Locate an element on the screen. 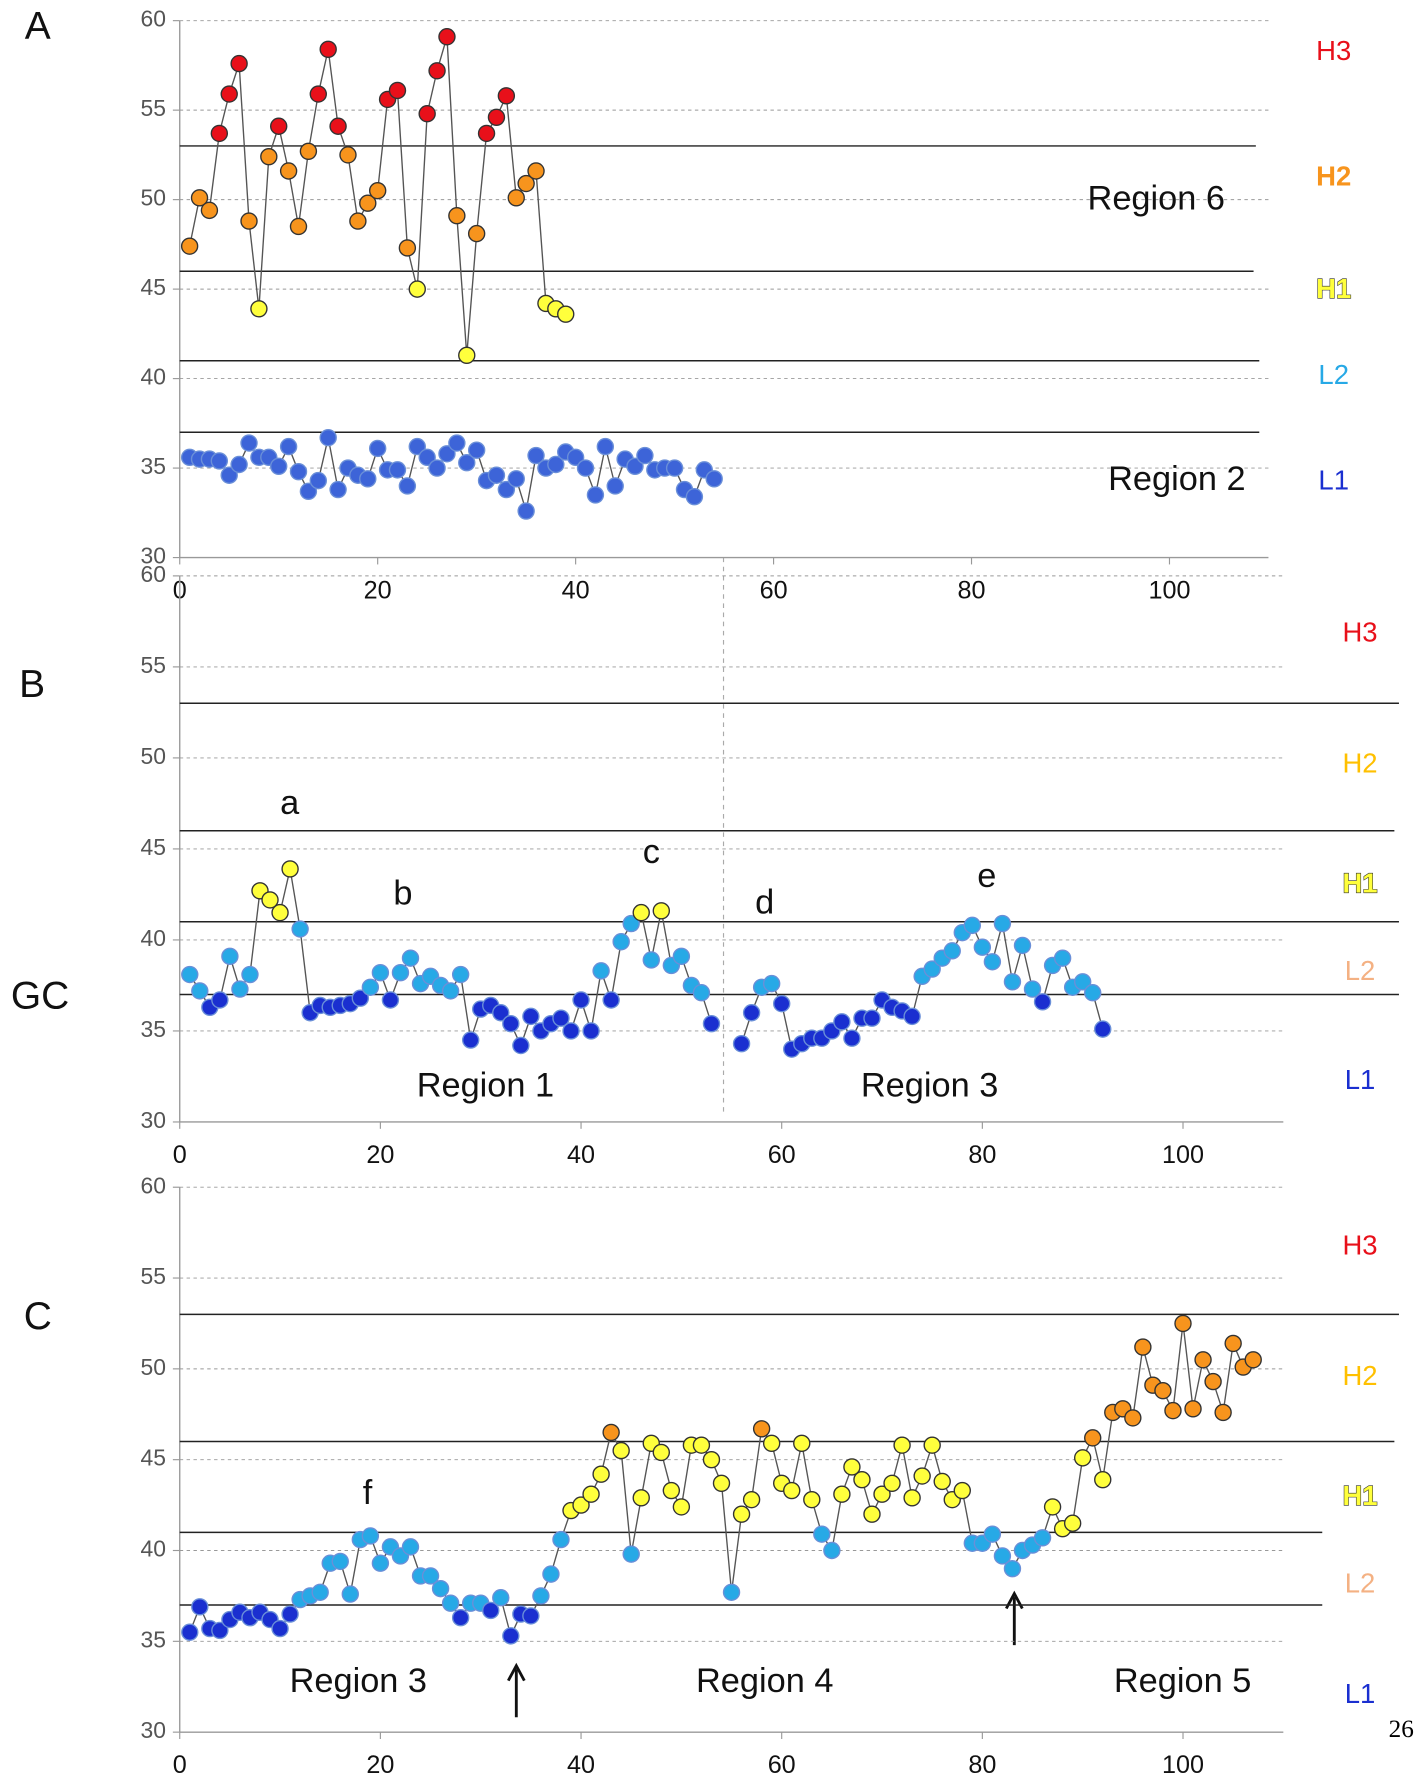 This screenshot has width=1423, height=1786. level-label: L1 is located at coordinates (1333, 480).